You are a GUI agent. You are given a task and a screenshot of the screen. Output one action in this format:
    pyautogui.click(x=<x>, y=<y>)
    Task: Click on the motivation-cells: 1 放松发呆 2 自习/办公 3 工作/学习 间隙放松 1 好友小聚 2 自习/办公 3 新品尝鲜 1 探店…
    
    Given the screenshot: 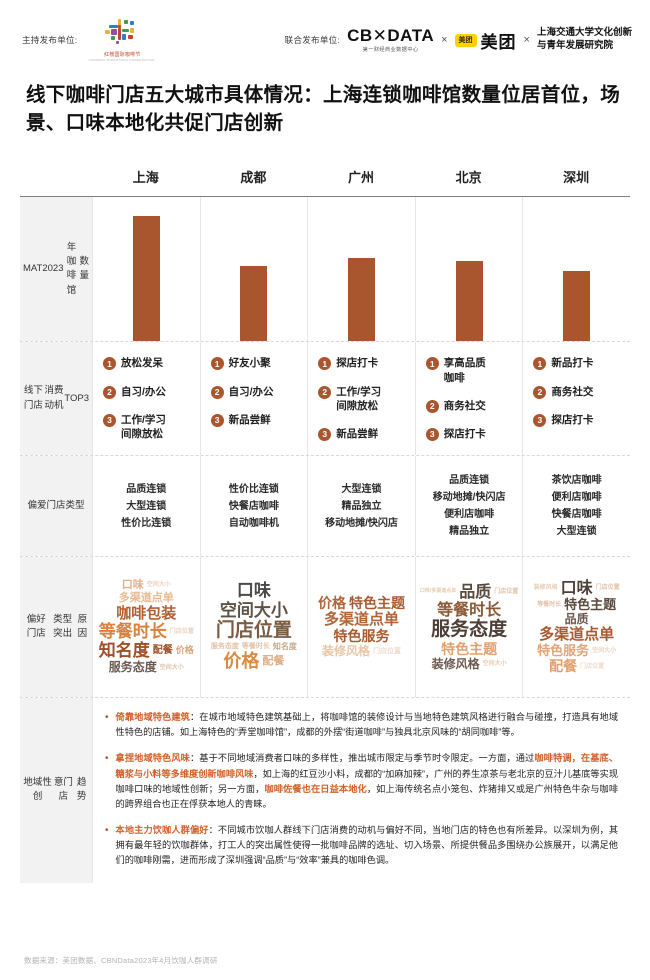 What is the action you would take?
    pyautogui.click(x=361, y=399)
    